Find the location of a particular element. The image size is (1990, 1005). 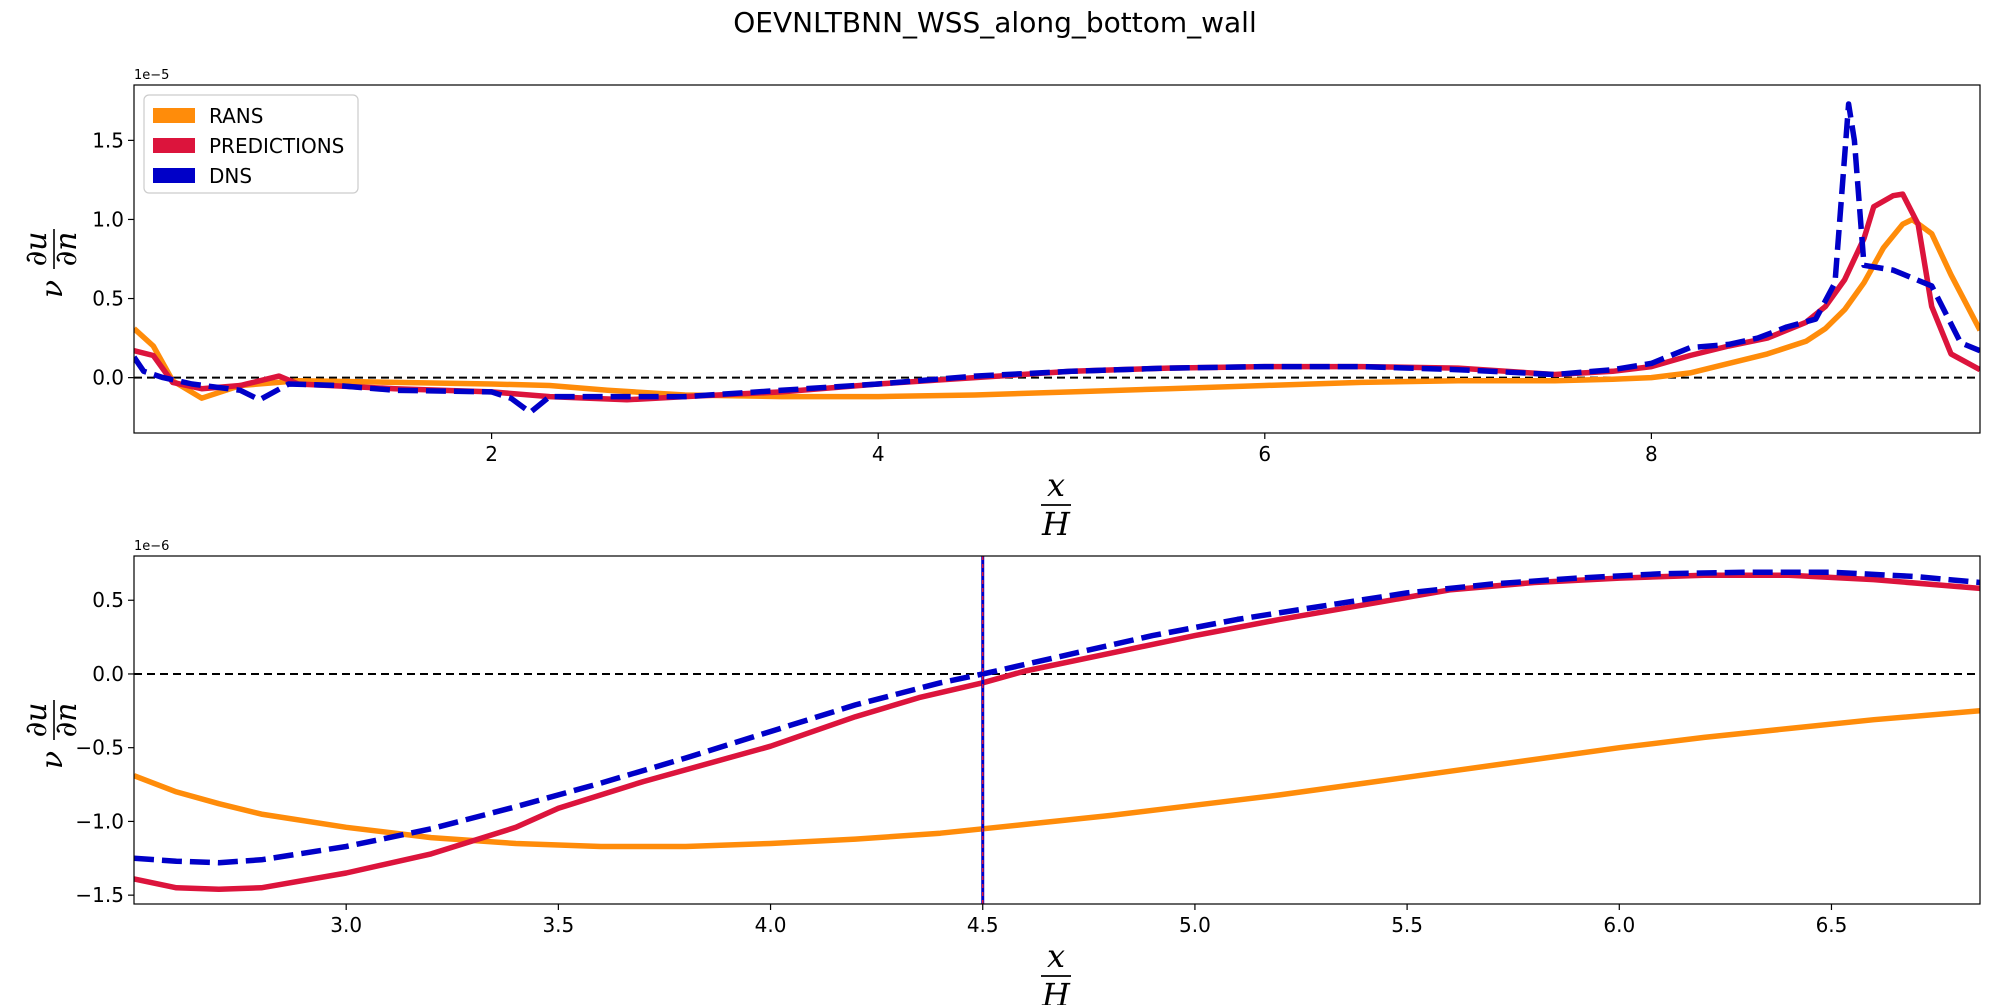

bottom-xtick-label-2: 4.0 is located at coordinates (771, 925).